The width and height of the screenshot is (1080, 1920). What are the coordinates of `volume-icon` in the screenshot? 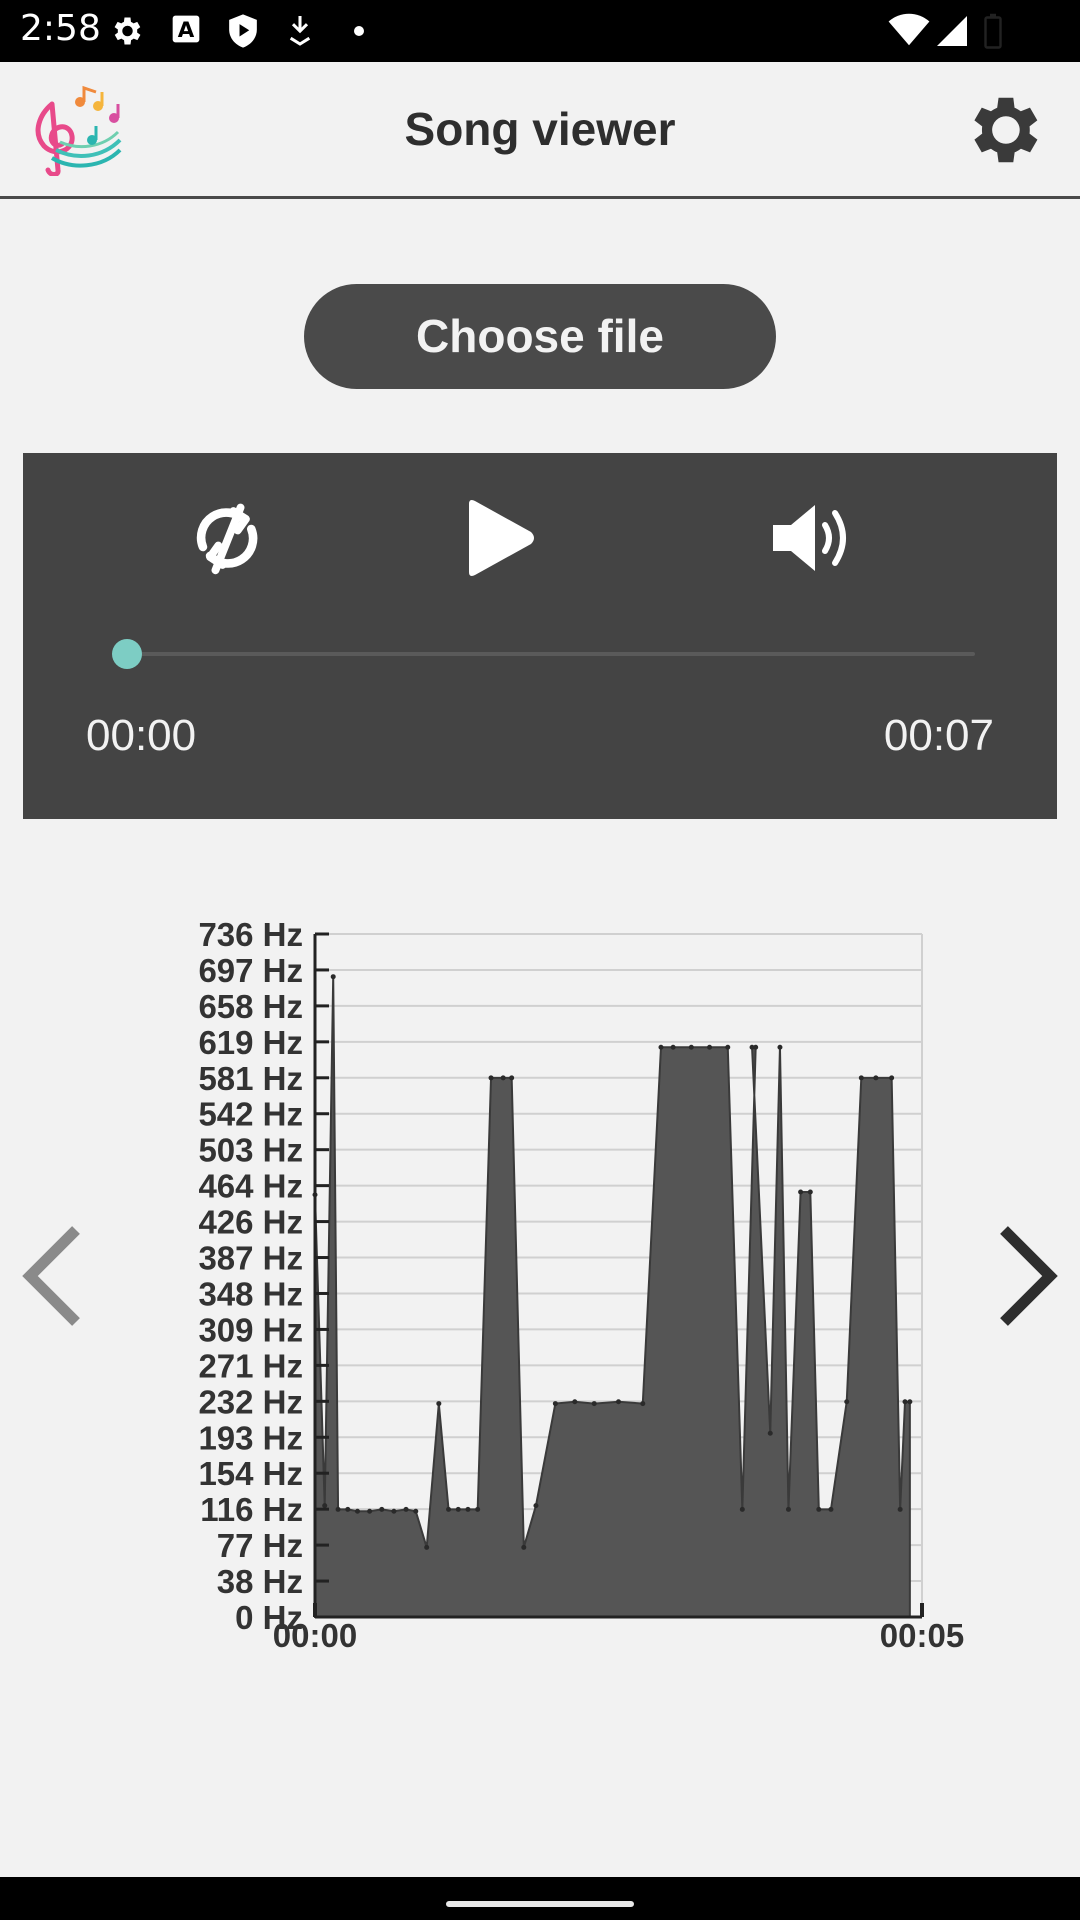 It's located at (812, 538).